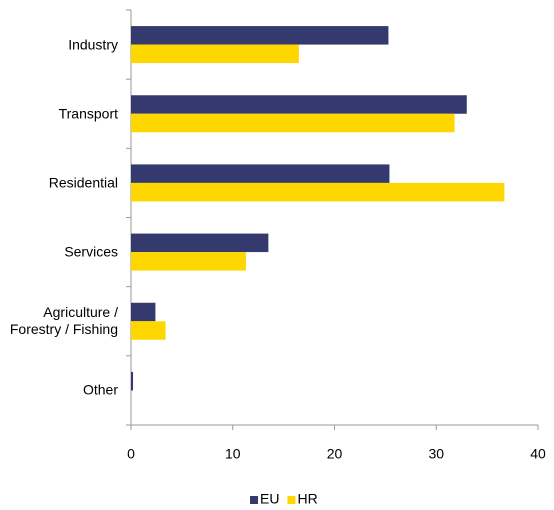 The width and height of the screenshot is (554, 510). What do you see at coordinates (93, 44) in the screenshot?
I see `y-tick-label: Industry` at bounding box center [93, 44].